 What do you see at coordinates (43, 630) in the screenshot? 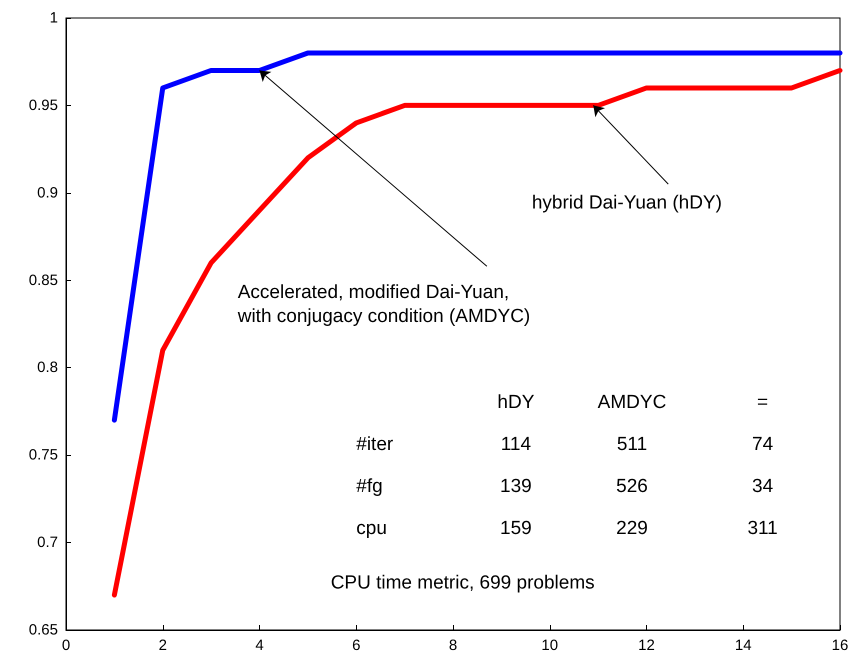
I see `y-tick-label: 0.65` at bounding box center [43, 630].